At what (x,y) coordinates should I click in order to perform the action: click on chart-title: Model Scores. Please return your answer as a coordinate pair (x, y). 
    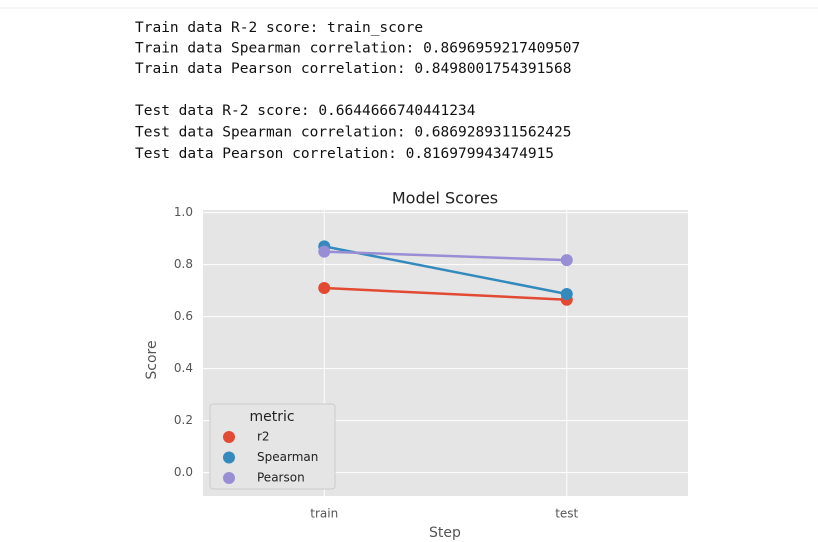
    Looking at the image, I should click on (445, 198).